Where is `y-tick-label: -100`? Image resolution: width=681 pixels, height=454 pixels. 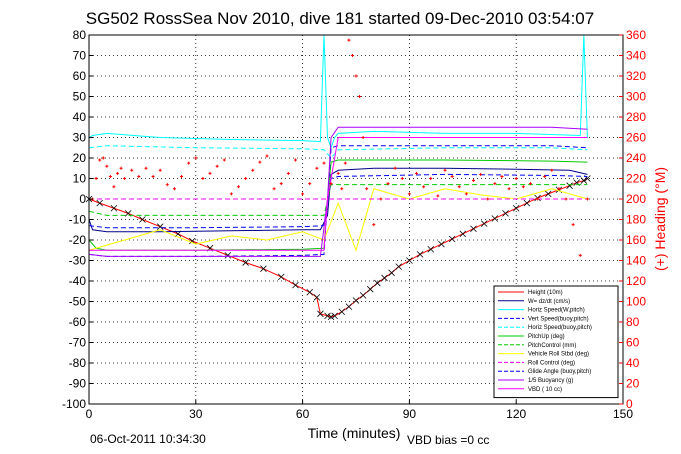
y-tick-label: -100 is located at coordinates (74, 404).